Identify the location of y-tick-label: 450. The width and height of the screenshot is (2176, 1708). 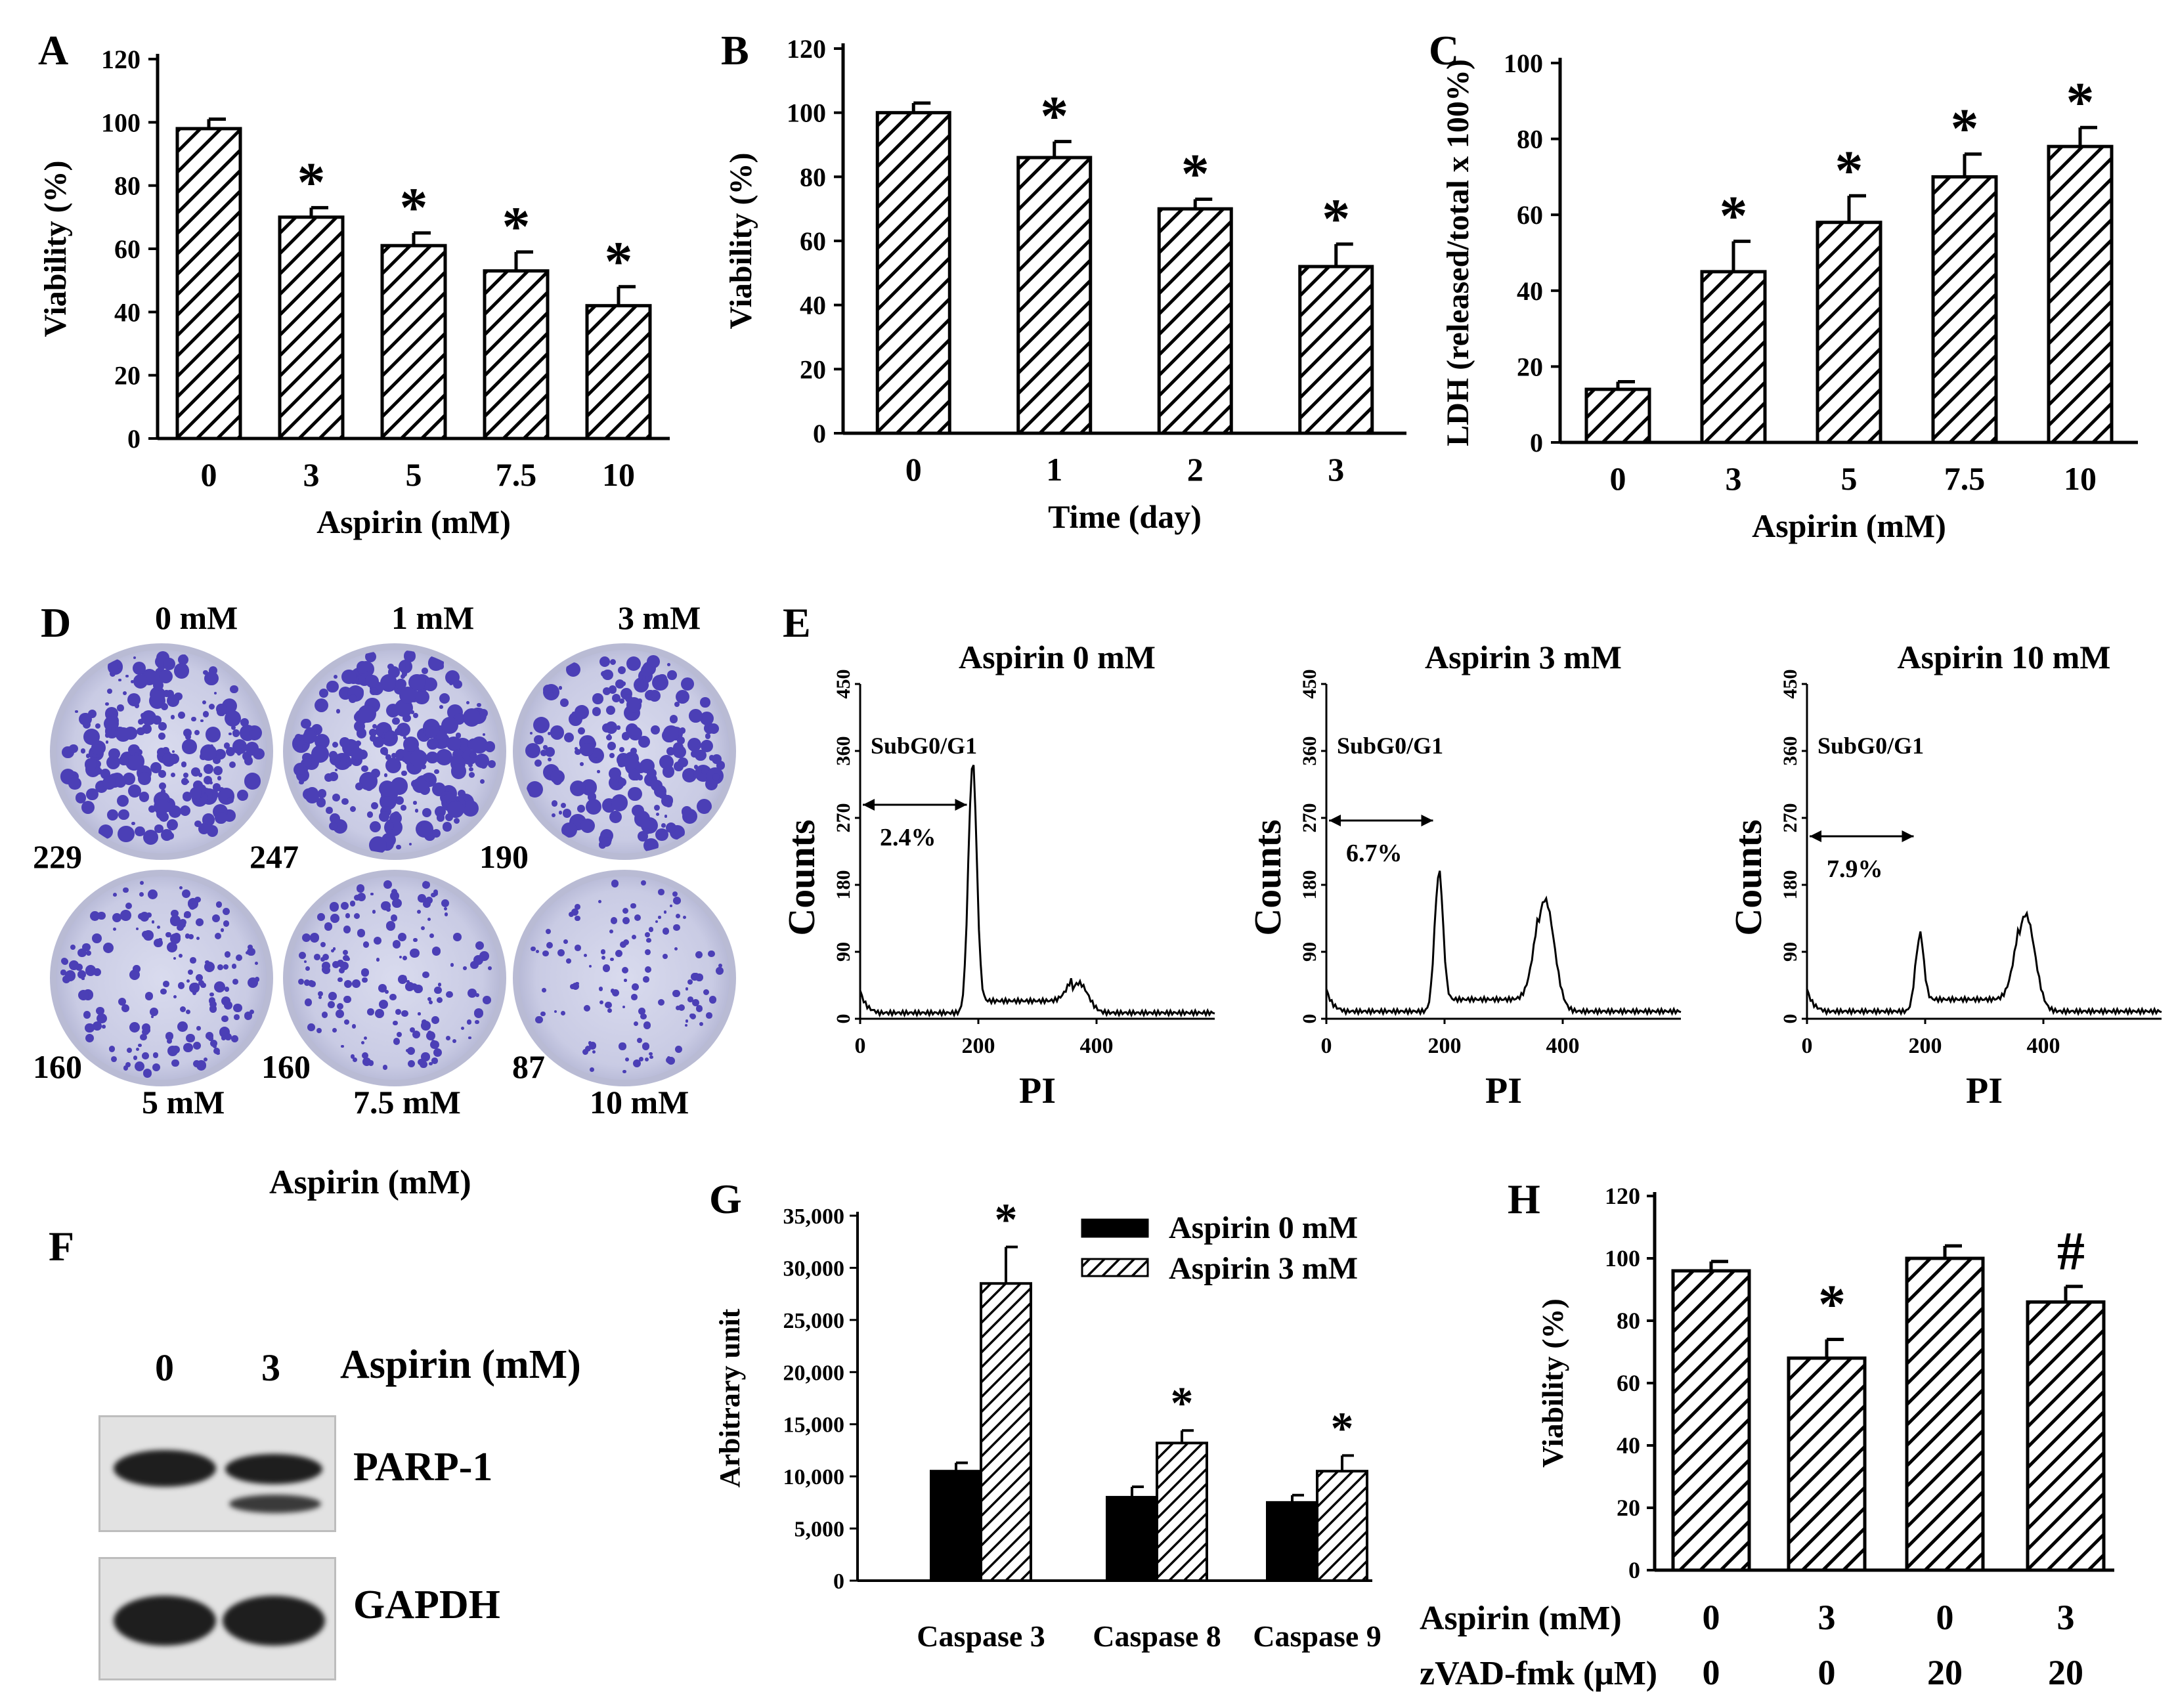
(843, 685).